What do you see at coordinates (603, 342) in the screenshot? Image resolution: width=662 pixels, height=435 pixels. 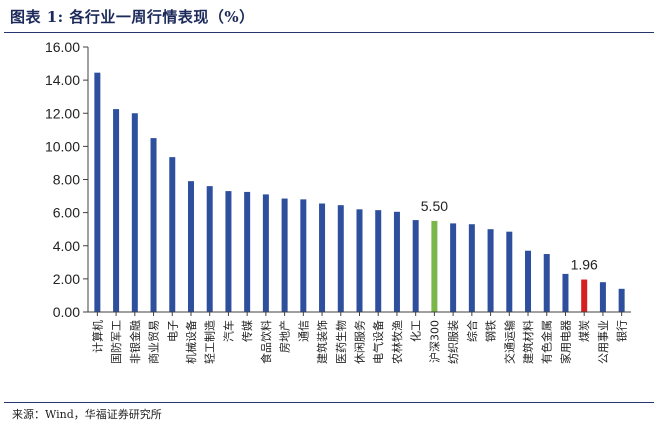 I see `category-label: 公用事业` at bounding box center [603, 342].